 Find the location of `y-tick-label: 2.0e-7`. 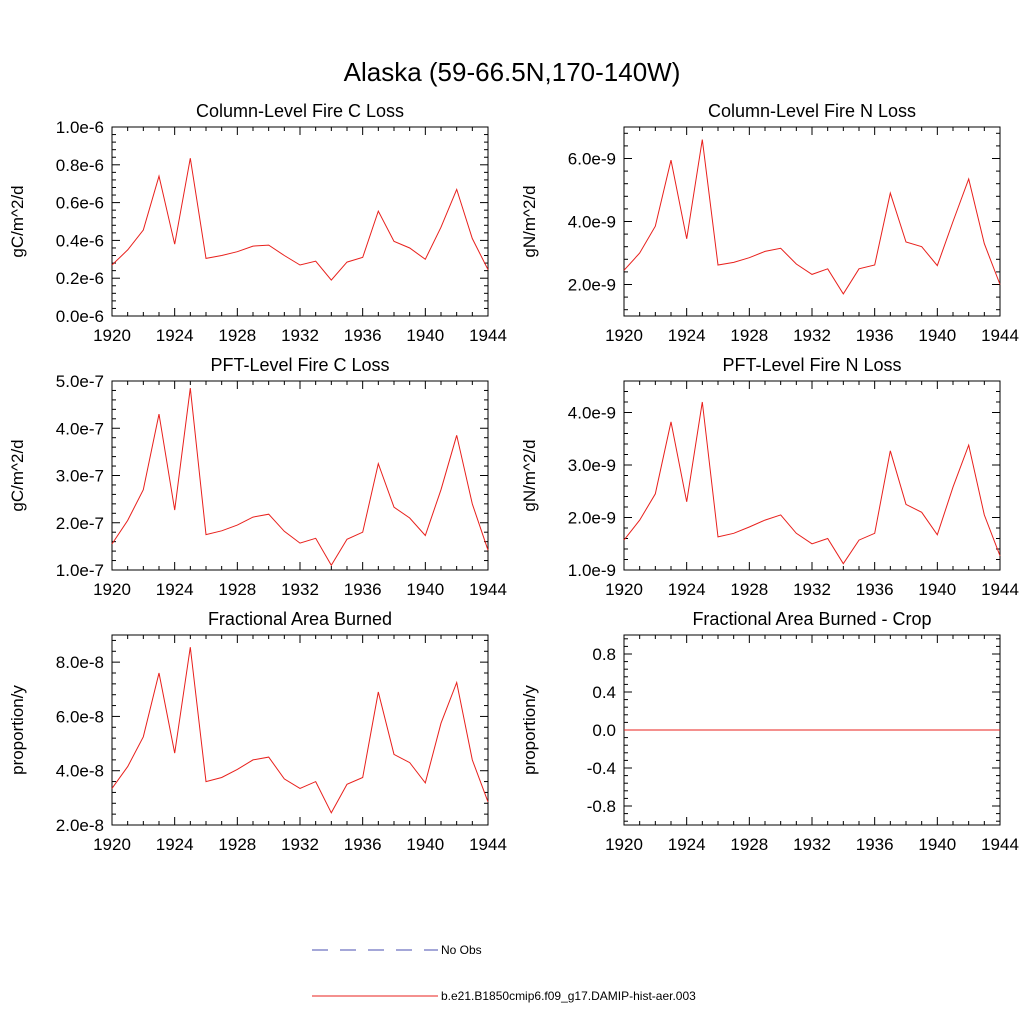

y-tick-label: 2.0e-7 is located at coordinates (80, 523).